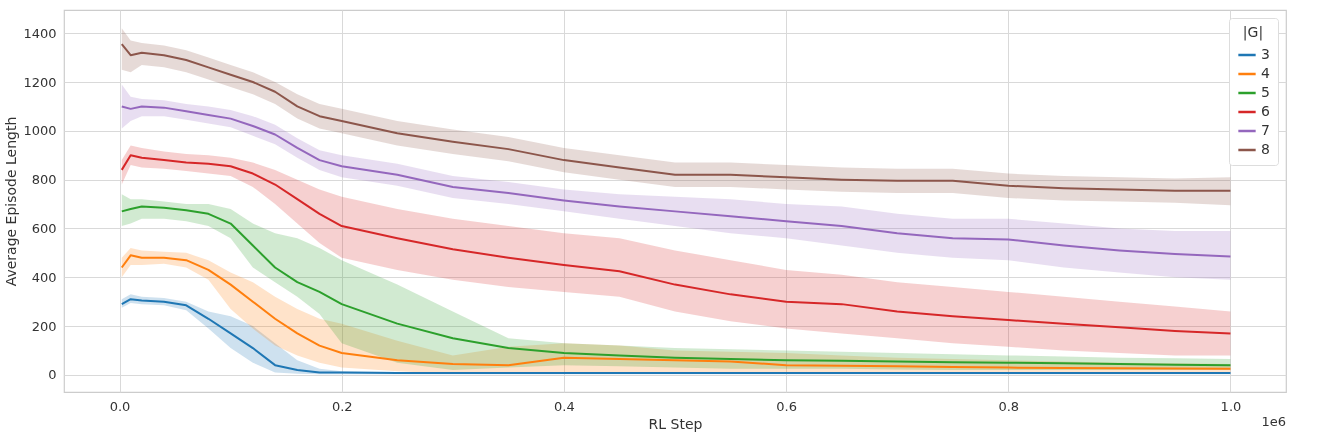 Image resolution: width=1321 pixels, height=445 pixels. What do you see at coordinates (1265, 92) in the screenshot?
I see `legend-label: 5` at bounding box center [1265, 92].